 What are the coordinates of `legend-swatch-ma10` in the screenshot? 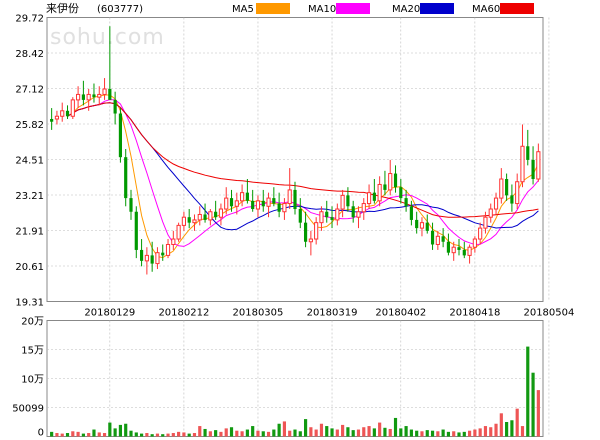 It's located at (353, 8).